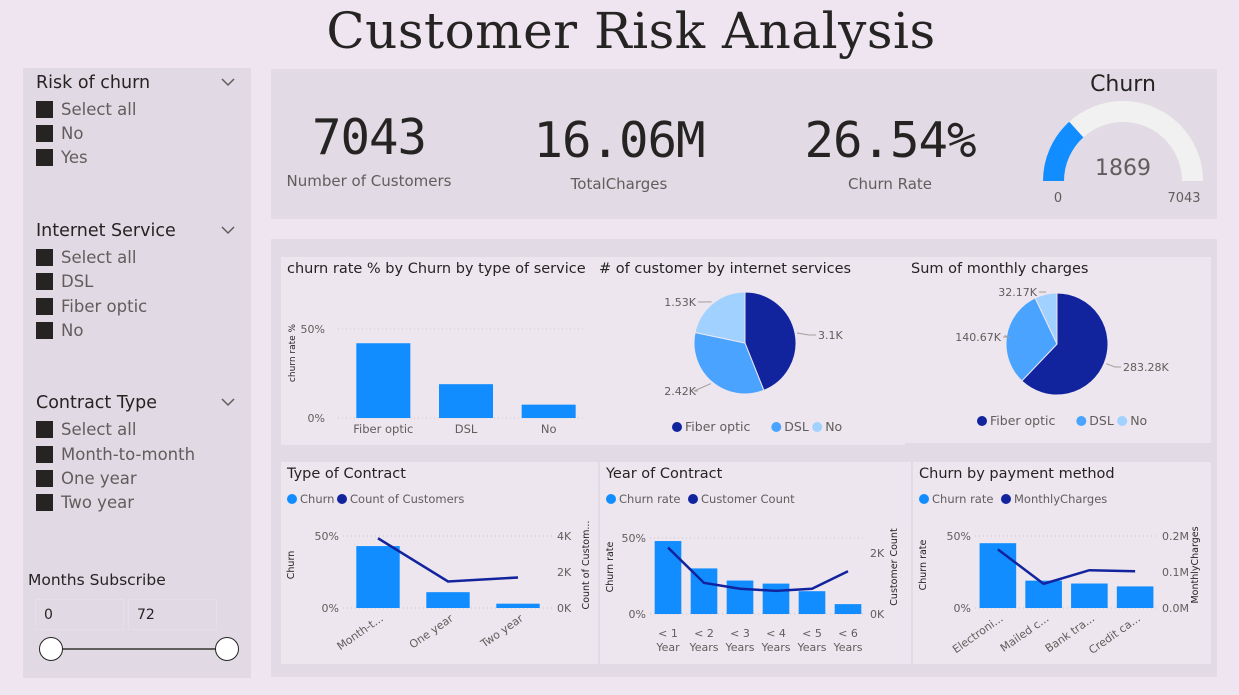 The height and width of the screenshot is (695, 1239). Describe the element at coordinates (407, 499) in the screenshot. I see `legend-label: Count of Customers` at that location.